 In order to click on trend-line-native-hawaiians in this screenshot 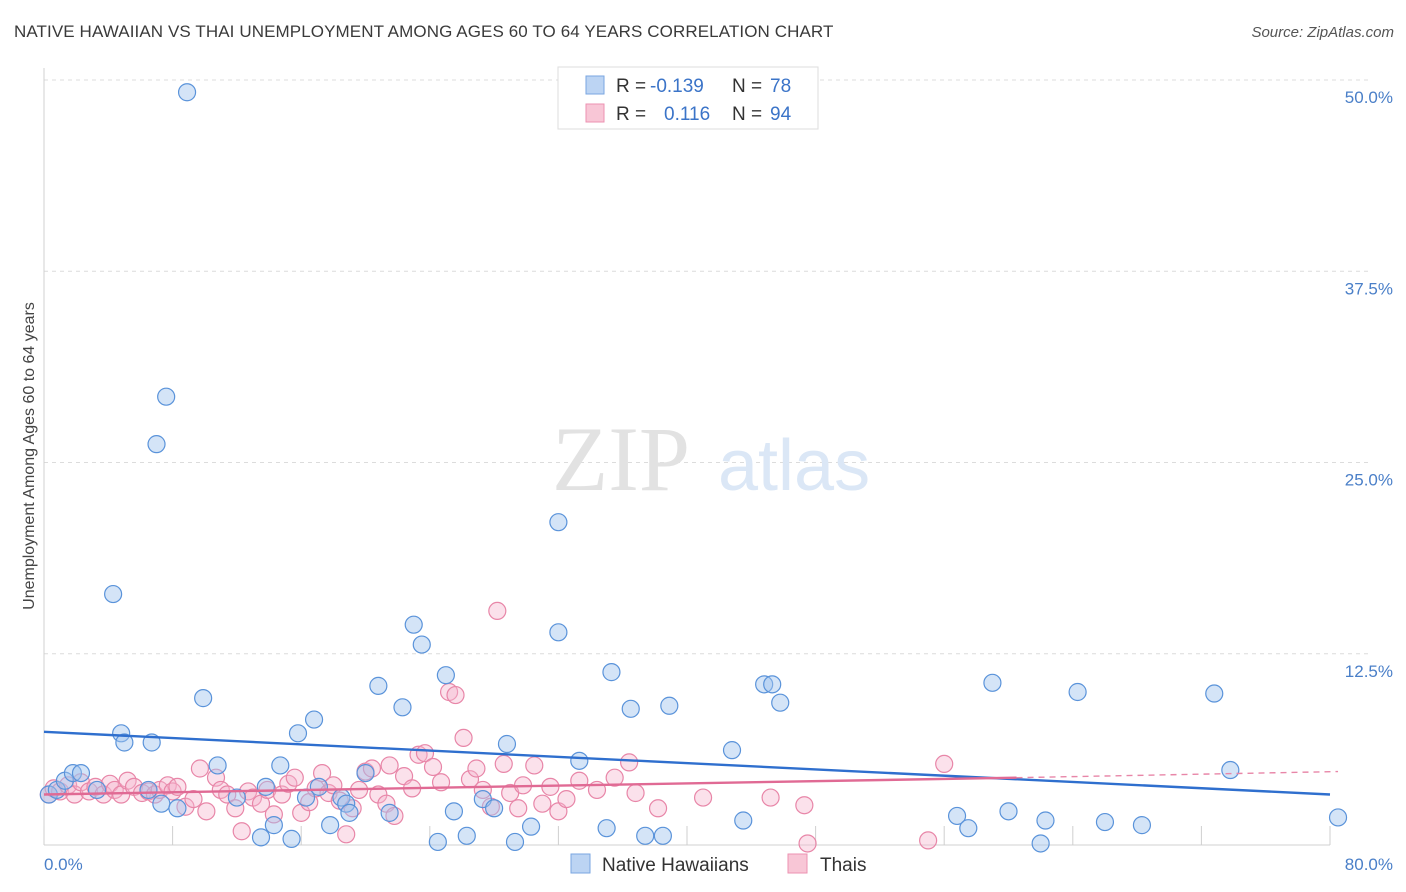, I will do `click(687, 763)`.